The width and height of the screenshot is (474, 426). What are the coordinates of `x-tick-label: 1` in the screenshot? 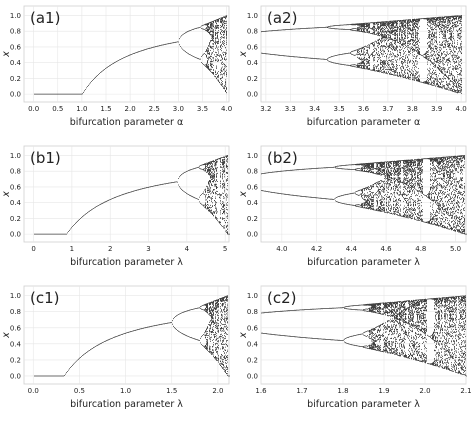 It's located at (72, 249).